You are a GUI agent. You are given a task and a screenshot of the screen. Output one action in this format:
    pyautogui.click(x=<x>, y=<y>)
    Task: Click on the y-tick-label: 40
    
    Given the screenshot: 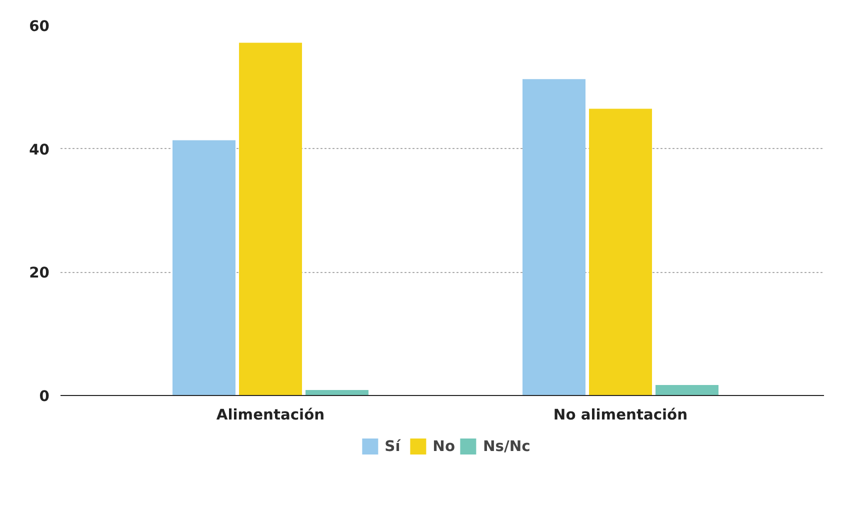 What is the action you would take?
    pyautogui.click(x=39, y=149)
    